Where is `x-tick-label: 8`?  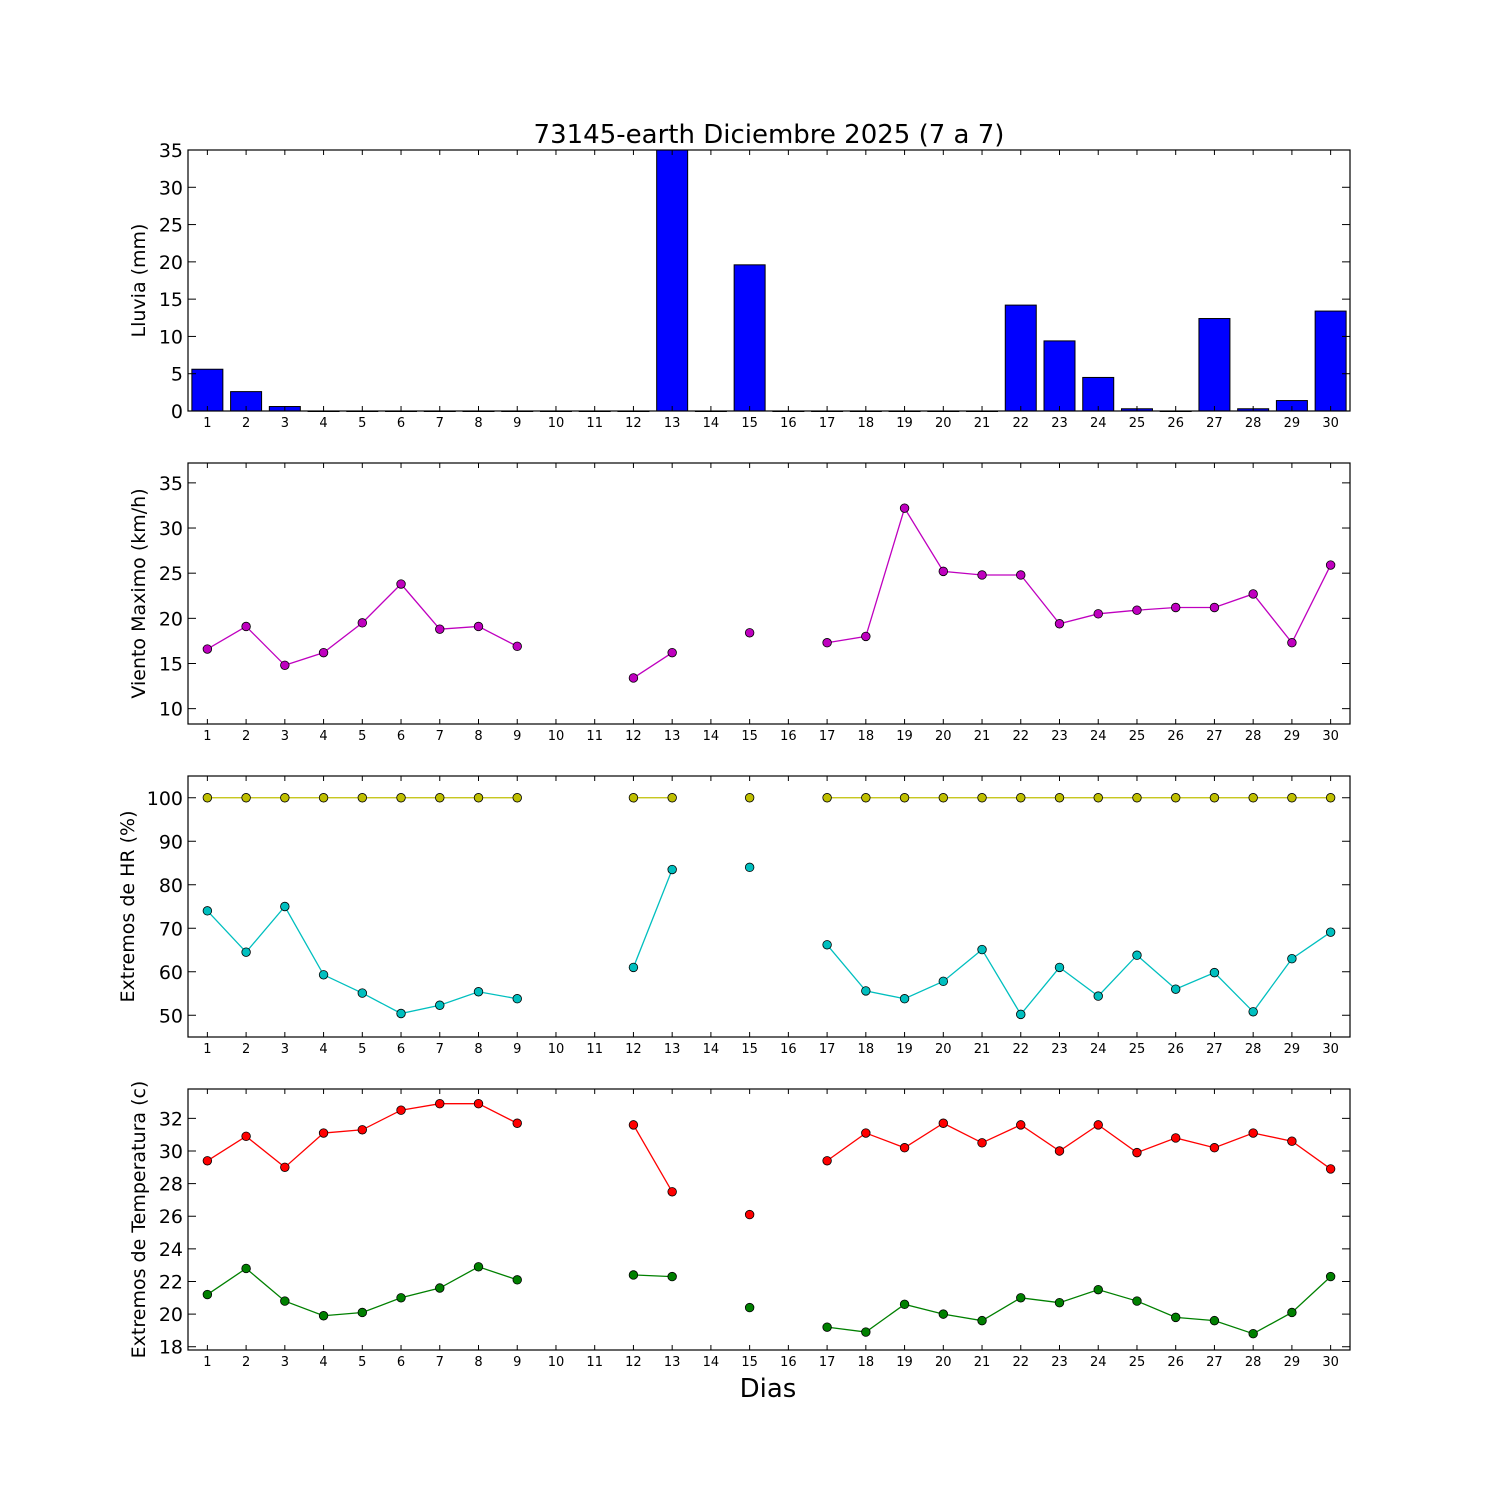
x-tick-label: 8 is located at coordinates (478, 423).